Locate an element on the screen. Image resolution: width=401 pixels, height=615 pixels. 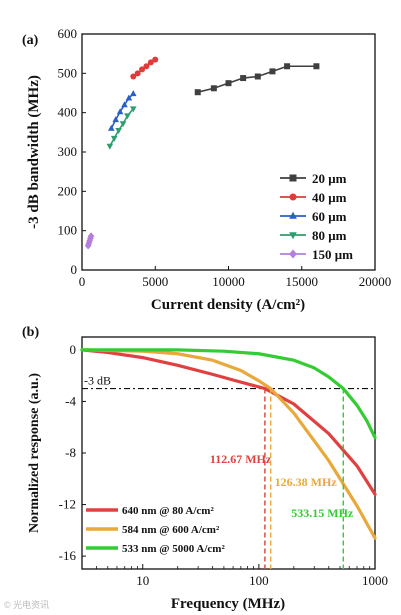
legend-label-0: 20 μm is located at coordinates (329, 178).